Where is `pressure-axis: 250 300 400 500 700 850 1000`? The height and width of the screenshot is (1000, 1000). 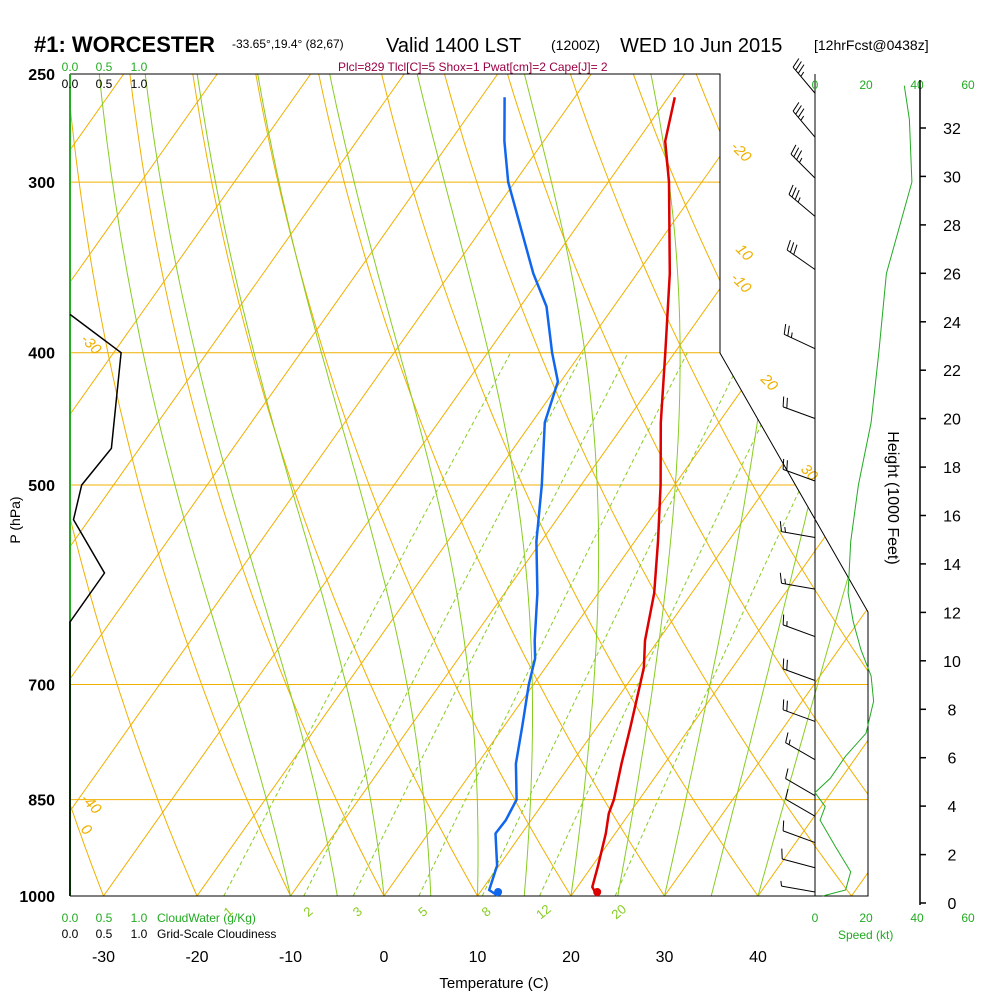 pressure-axis: 250 300 400 500 700 850 1000 is located at coordinates (37, 486).